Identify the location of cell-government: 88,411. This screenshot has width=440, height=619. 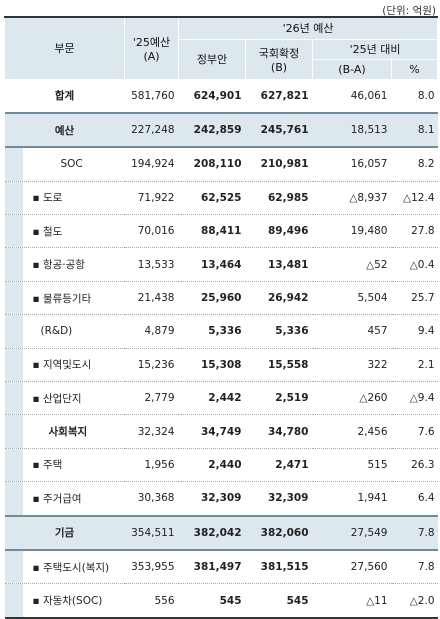
(212, 231).